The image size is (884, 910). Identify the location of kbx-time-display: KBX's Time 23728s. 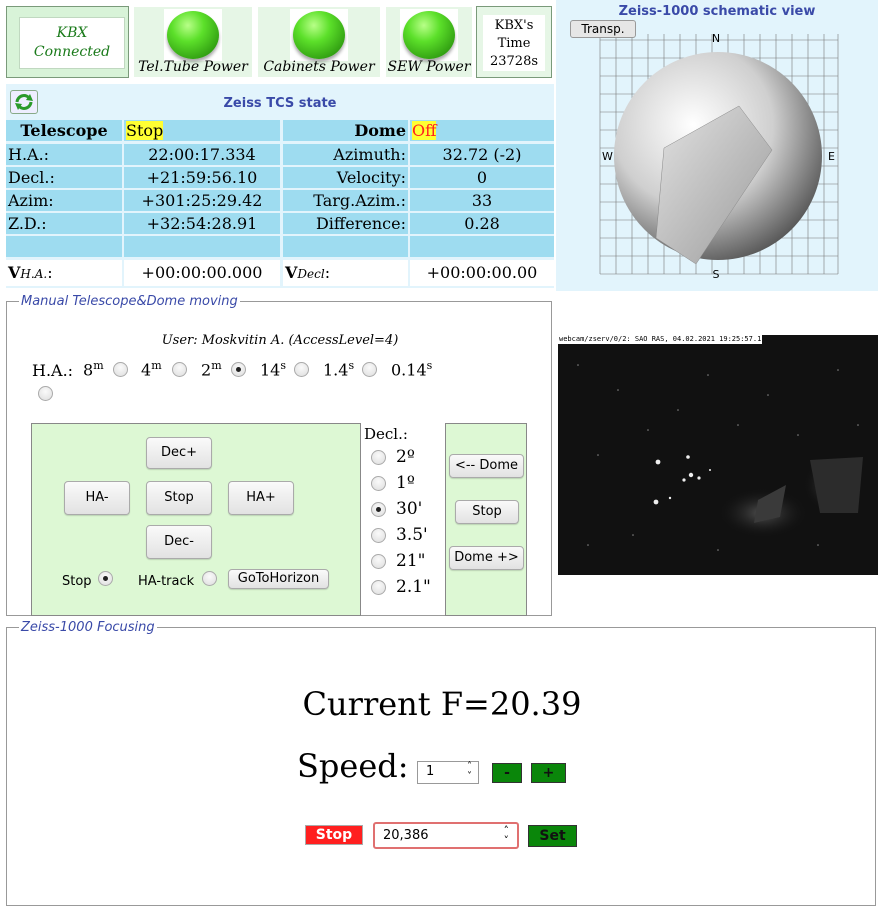
(514, 43).